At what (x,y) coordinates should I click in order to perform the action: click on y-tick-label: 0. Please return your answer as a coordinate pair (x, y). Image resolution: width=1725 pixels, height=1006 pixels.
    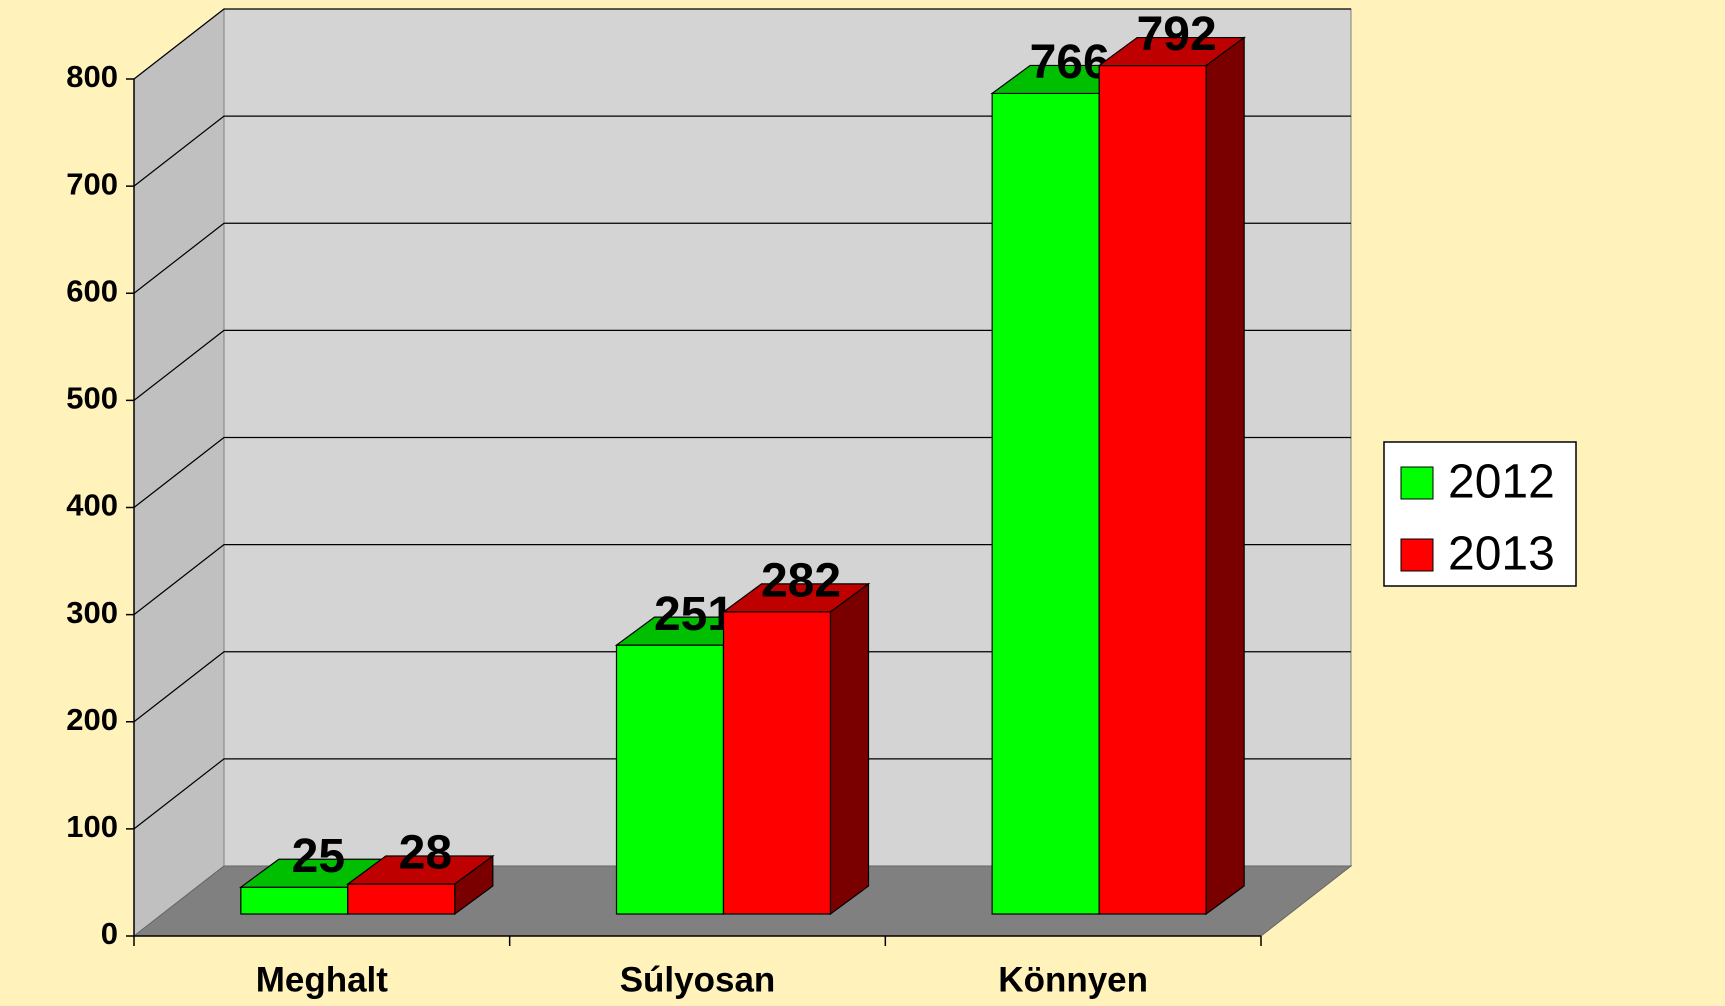
    Looking at the image, I should click on (109, 933).